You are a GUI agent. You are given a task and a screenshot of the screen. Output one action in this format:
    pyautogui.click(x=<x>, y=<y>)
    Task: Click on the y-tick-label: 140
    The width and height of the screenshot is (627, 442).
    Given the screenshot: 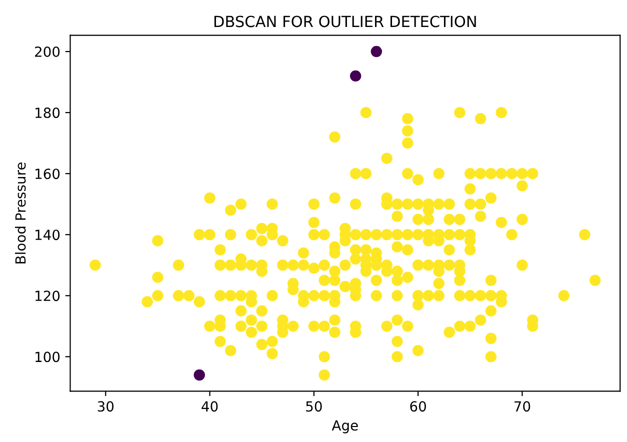 What is the action you would take?
    pyautogui.click(x=48, y=235)
    